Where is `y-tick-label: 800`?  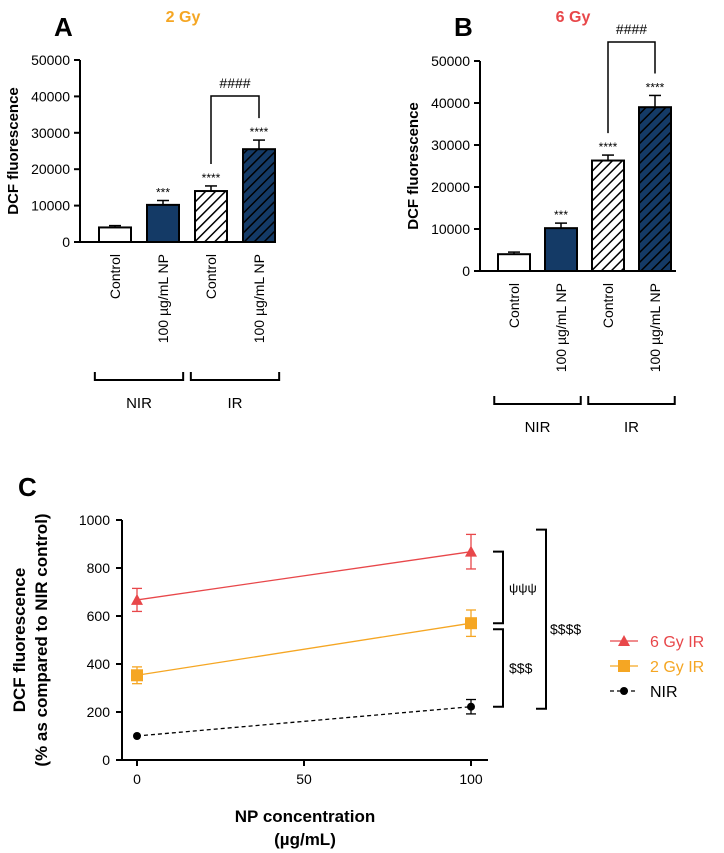
y-tick-label: 800 is located at coordinates (99, 568).